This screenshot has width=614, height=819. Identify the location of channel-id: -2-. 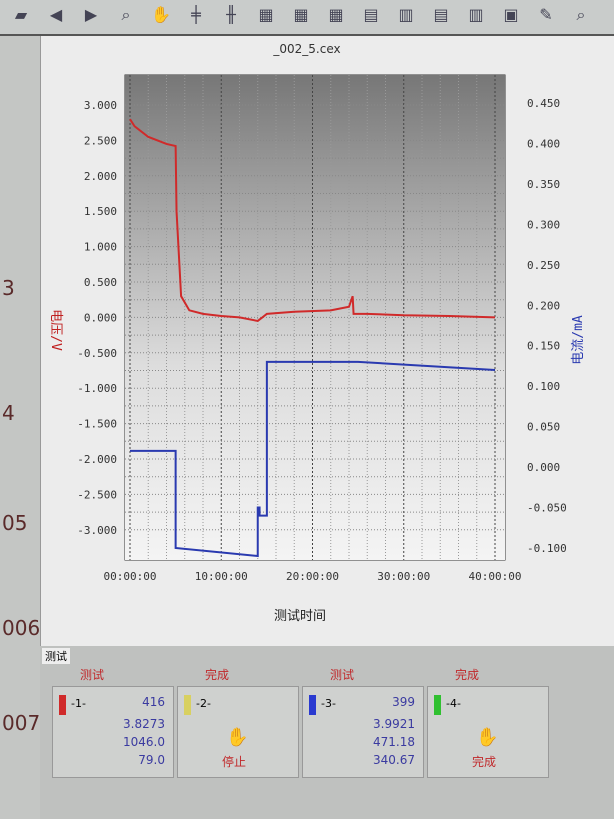
(203, 703).